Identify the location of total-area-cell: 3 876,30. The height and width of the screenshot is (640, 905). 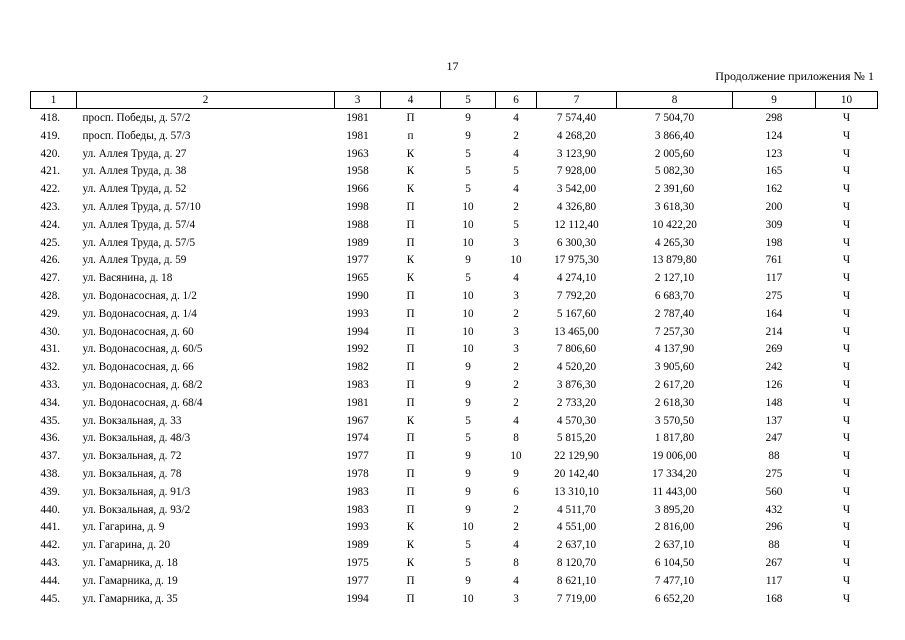
(576, 384).